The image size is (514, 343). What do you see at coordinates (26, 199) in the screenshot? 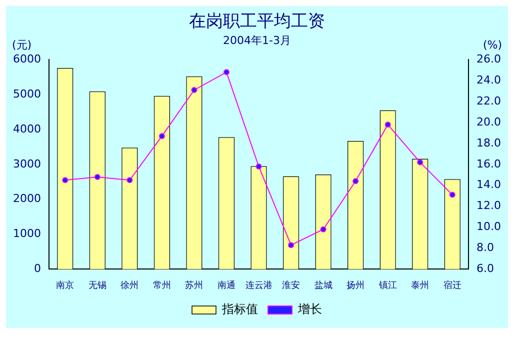
I see `y-tick-label: 2000` at bounding box center [26, 199].